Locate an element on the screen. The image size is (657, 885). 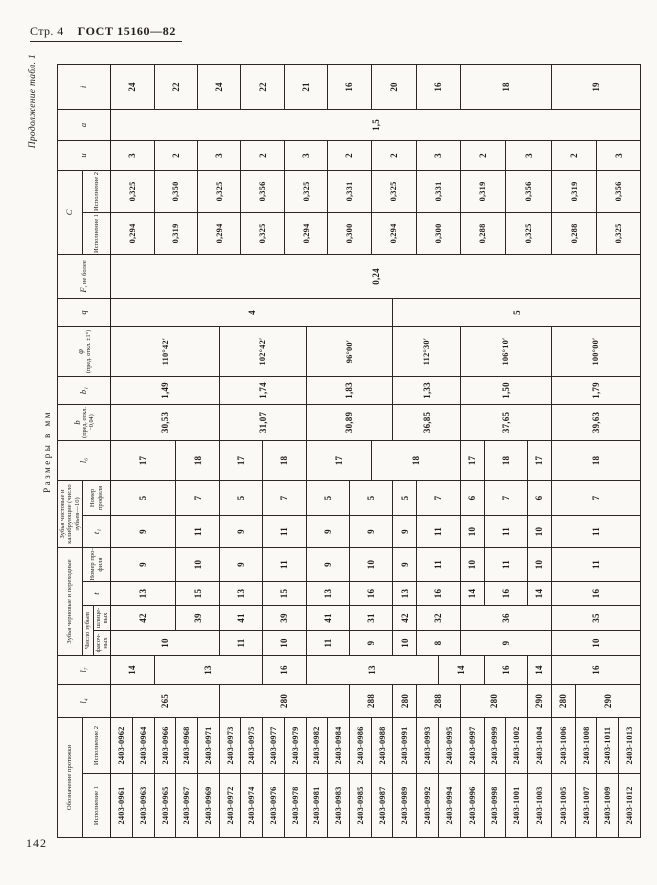
cell-isp1: 2403-0981 is located at coordinates (317, 805).